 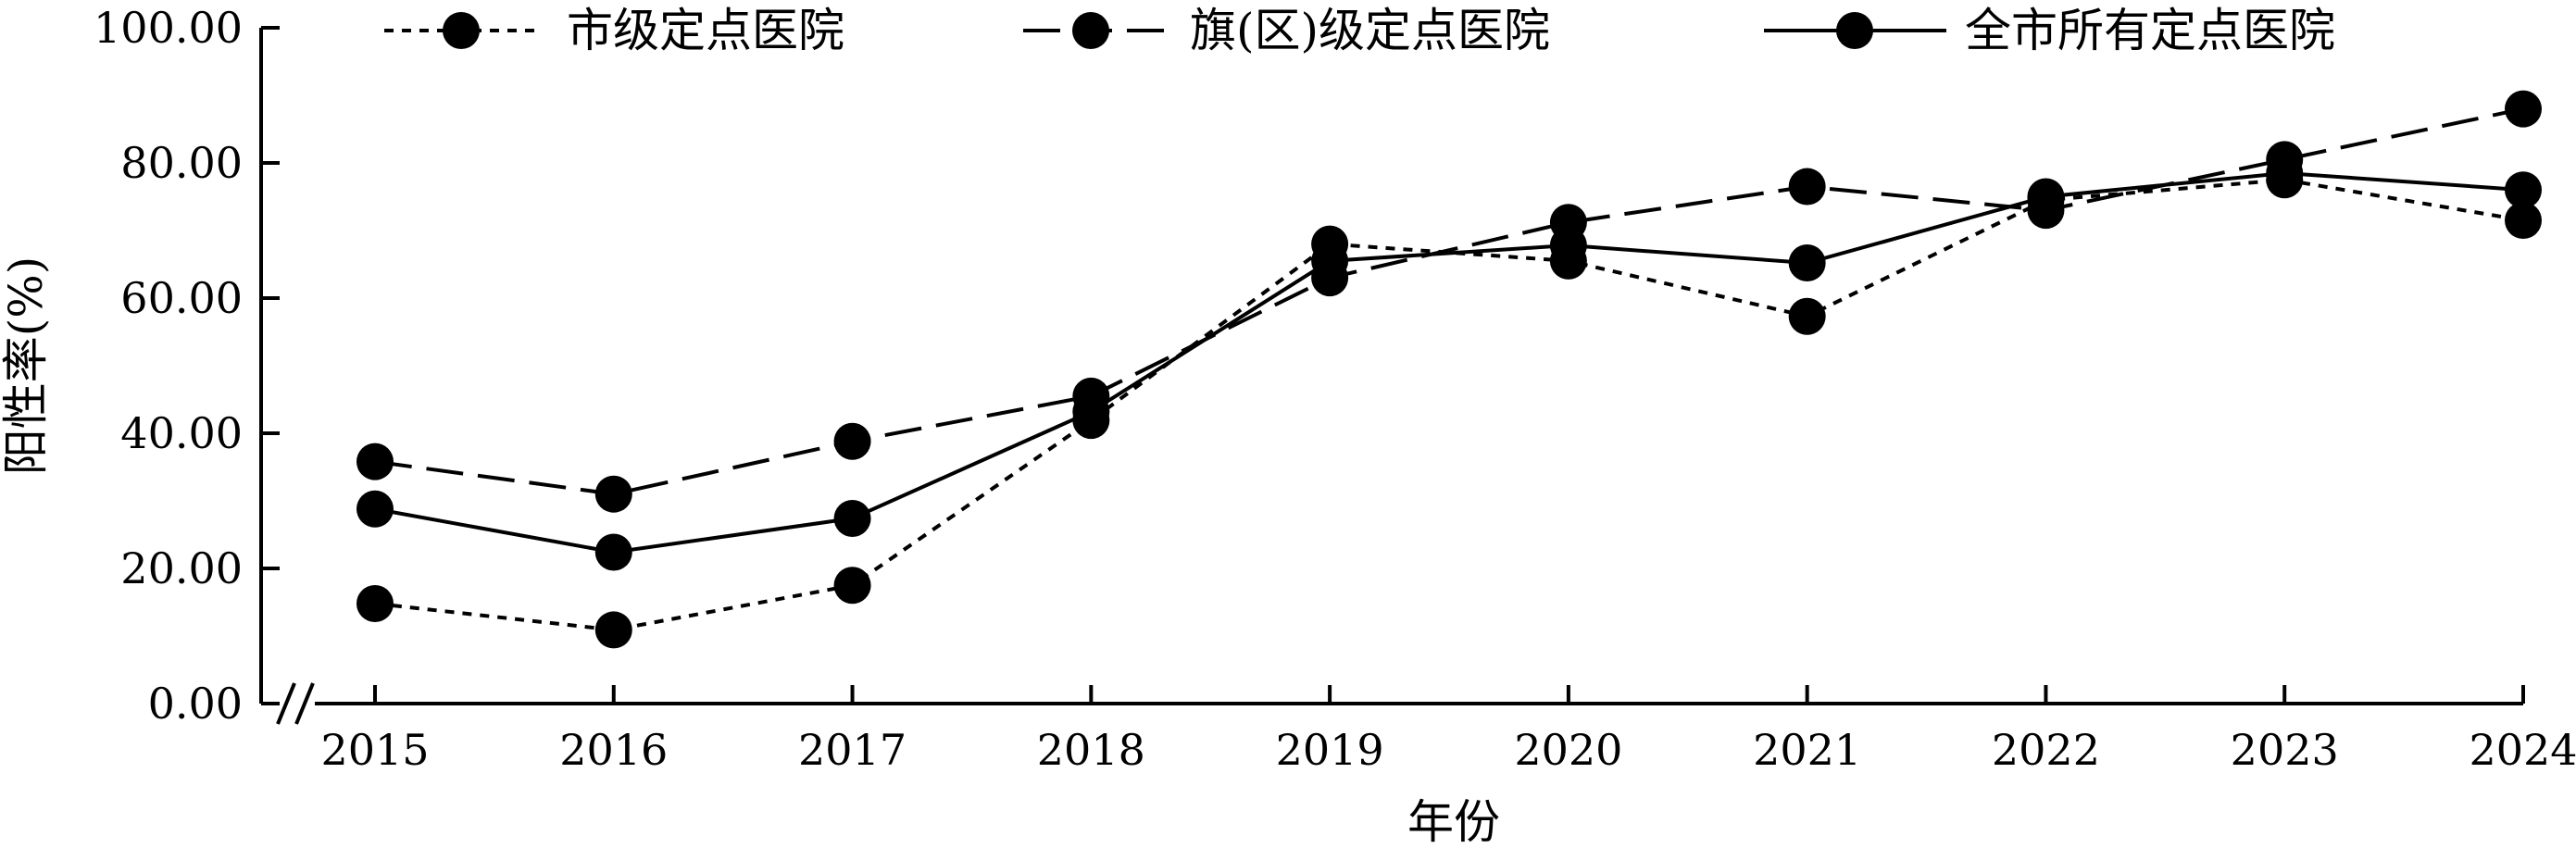 I want to click on legend-item: 市级定点医院, so click(x=614, y=31).